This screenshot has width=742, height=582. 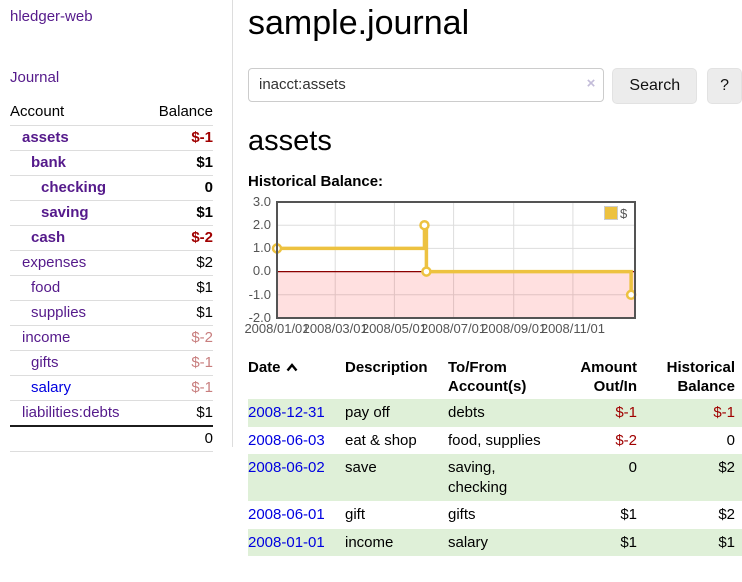 What do you see at coordinates (655, 85) in the screenshot?
I see `search-button: Search` at bounding box center [655, 85].